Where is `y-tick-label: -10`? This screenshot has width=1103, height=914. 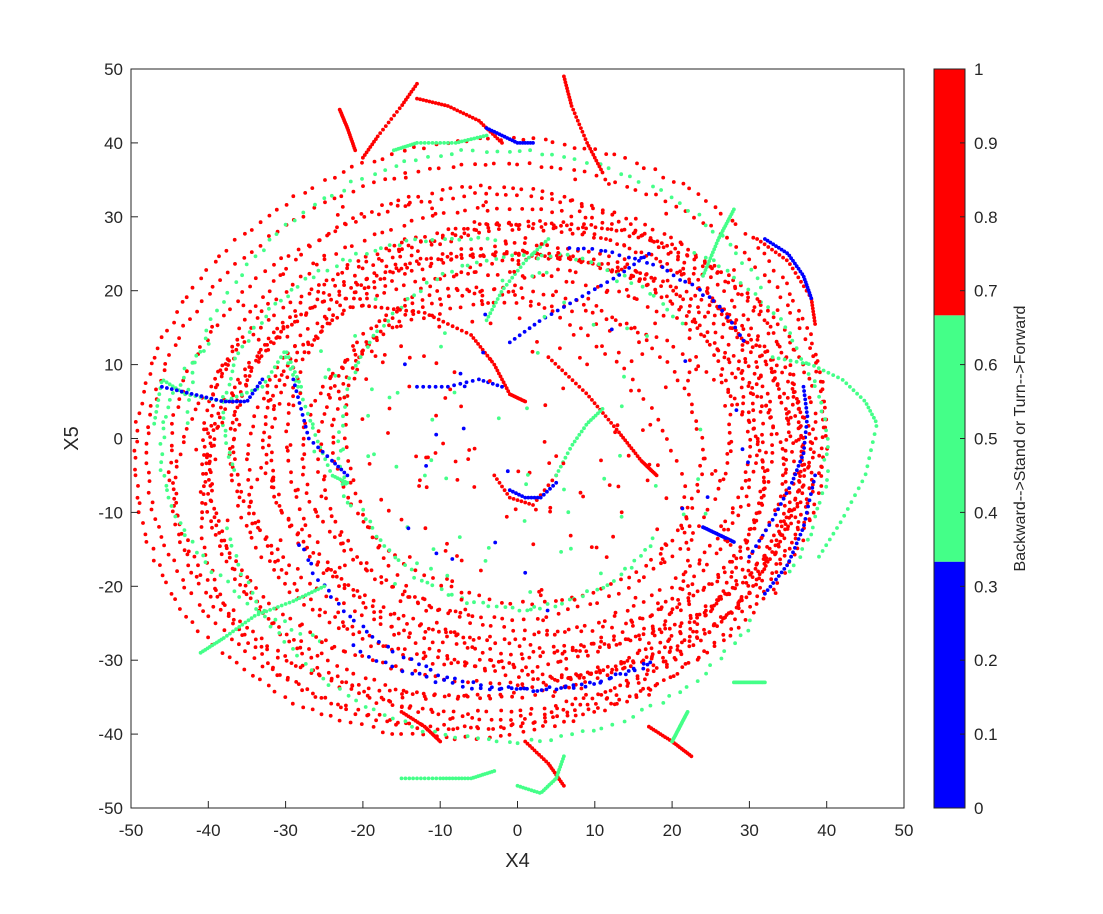
y-tick-label: -10 is located at coordinates (110, 512).